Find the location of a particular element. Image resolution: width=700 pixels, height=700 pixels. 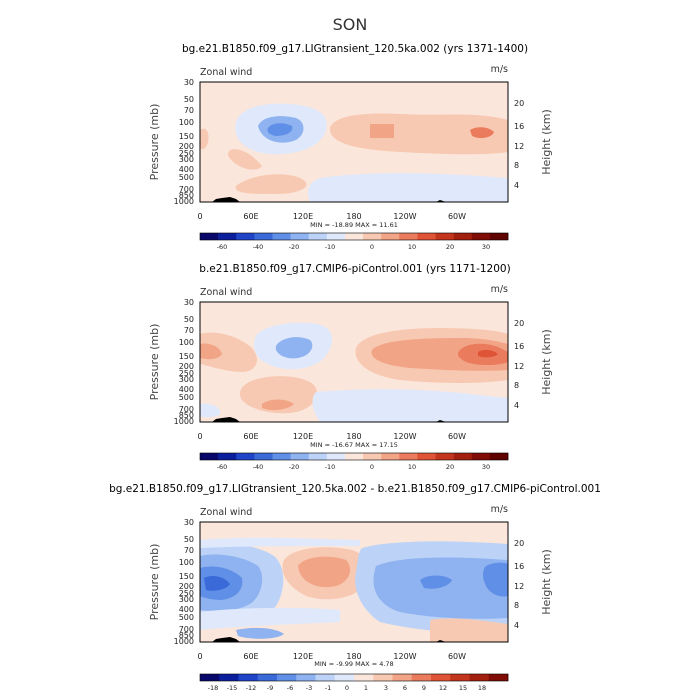

panel-1-ytick-300: 300 is located at coordinates (186, 159).